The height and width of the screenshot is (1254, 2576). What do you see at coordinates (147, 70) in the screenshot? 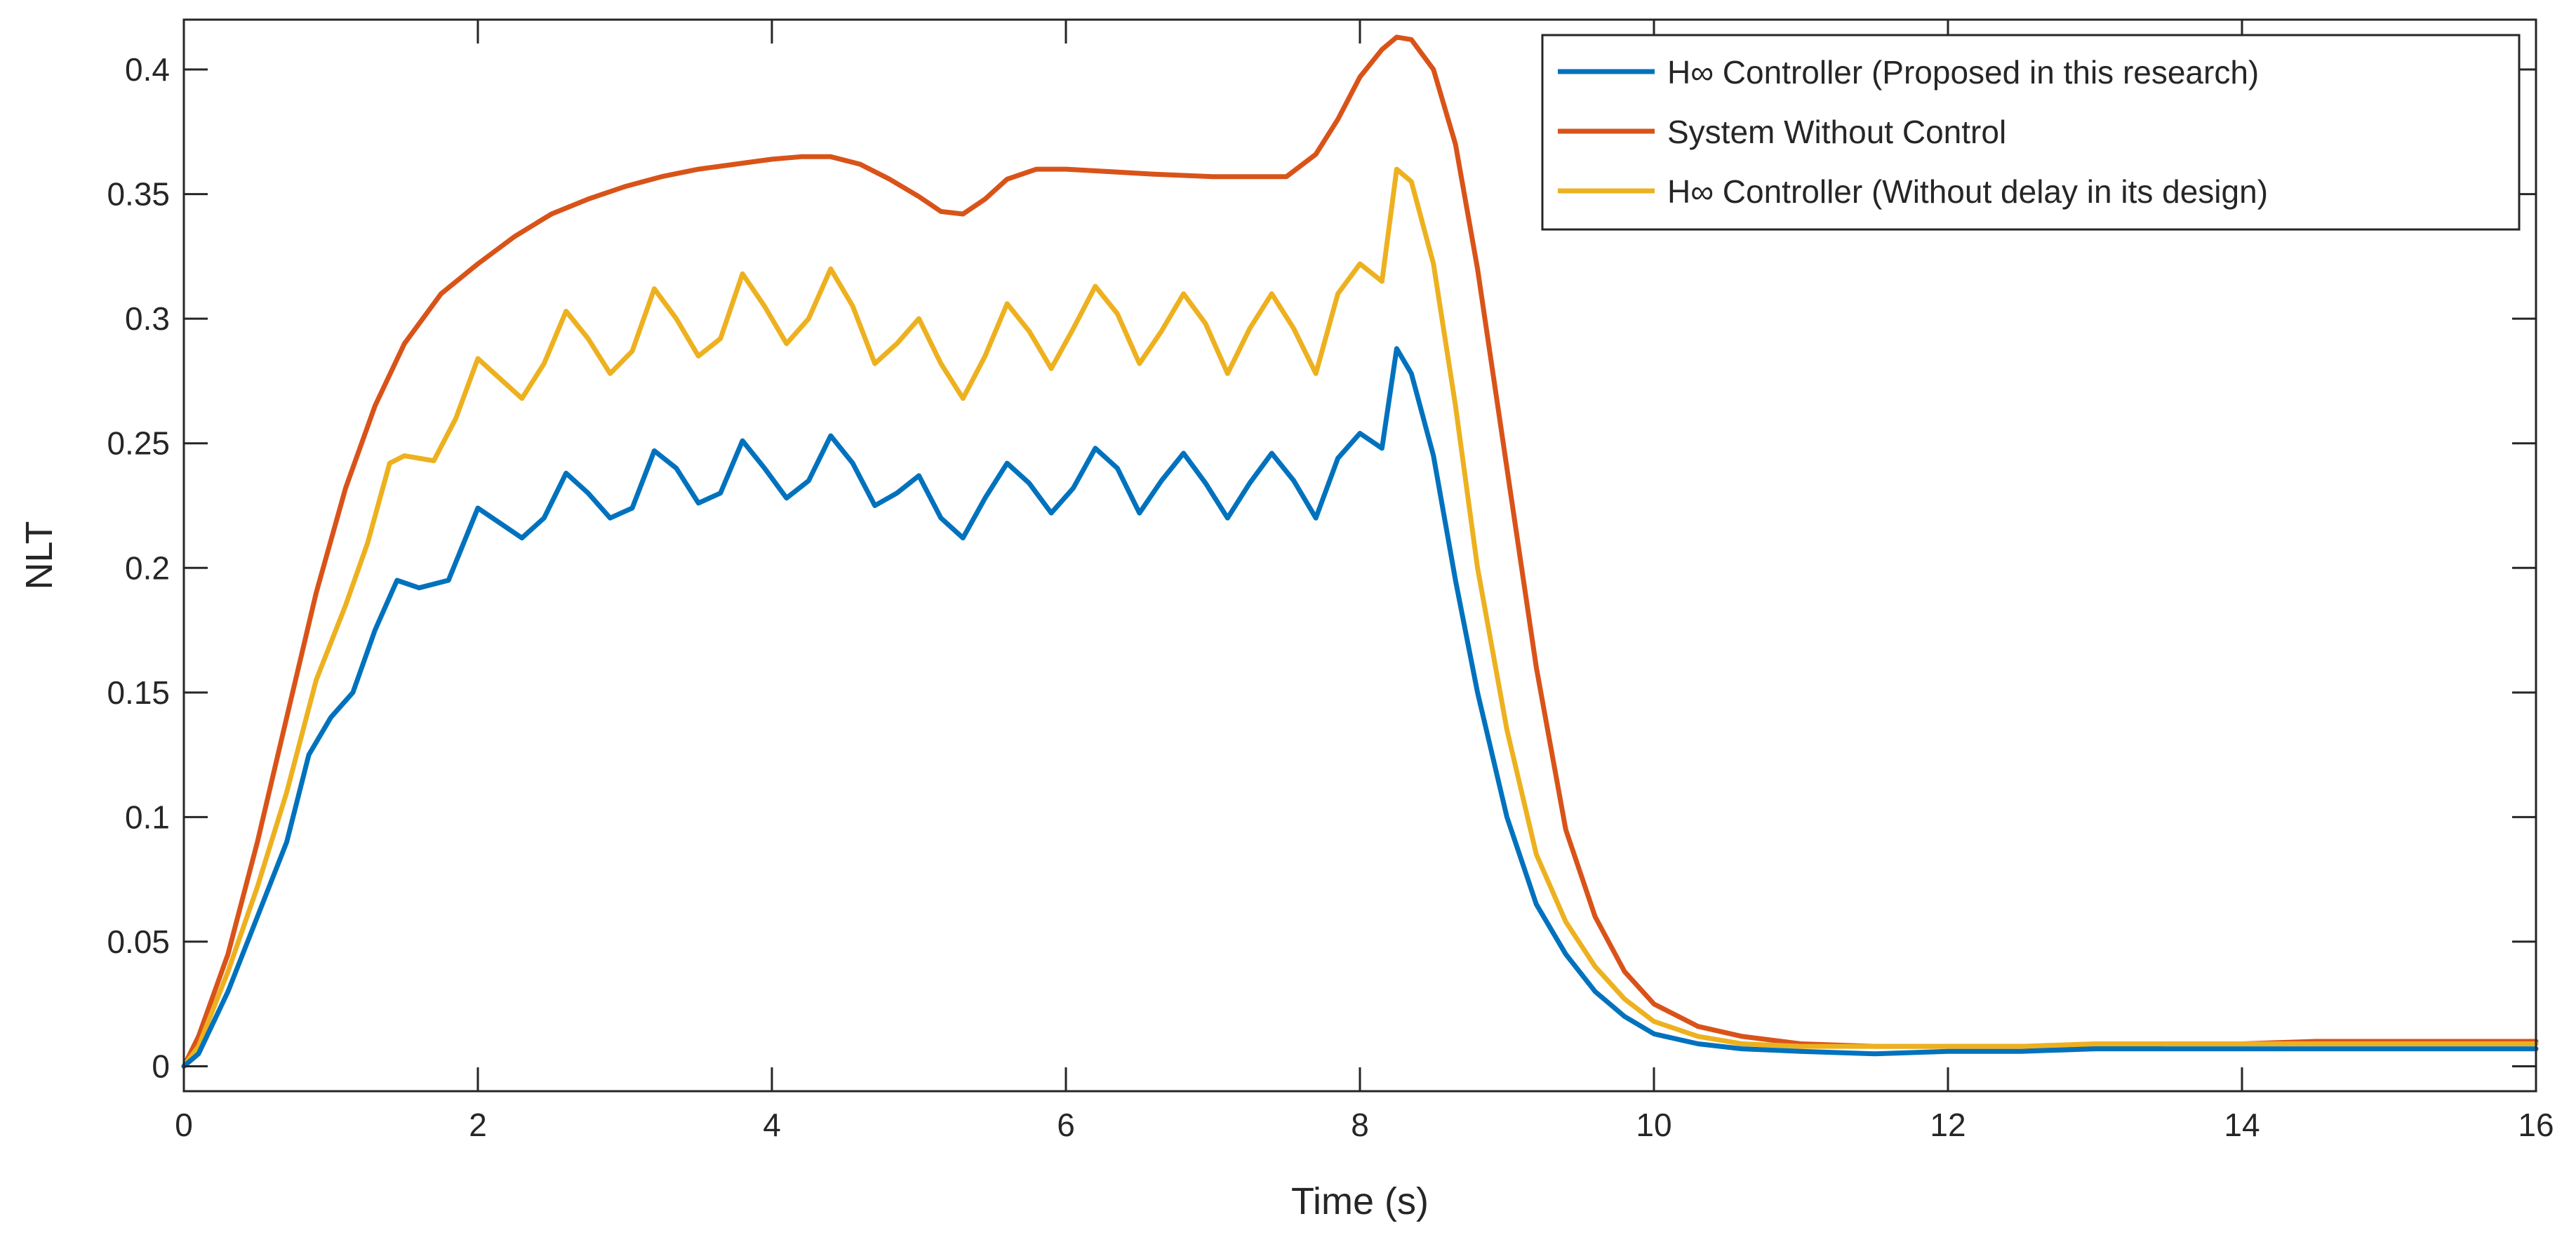
I see `y-tick-label: 0.4` at bounding box center [147, 70].